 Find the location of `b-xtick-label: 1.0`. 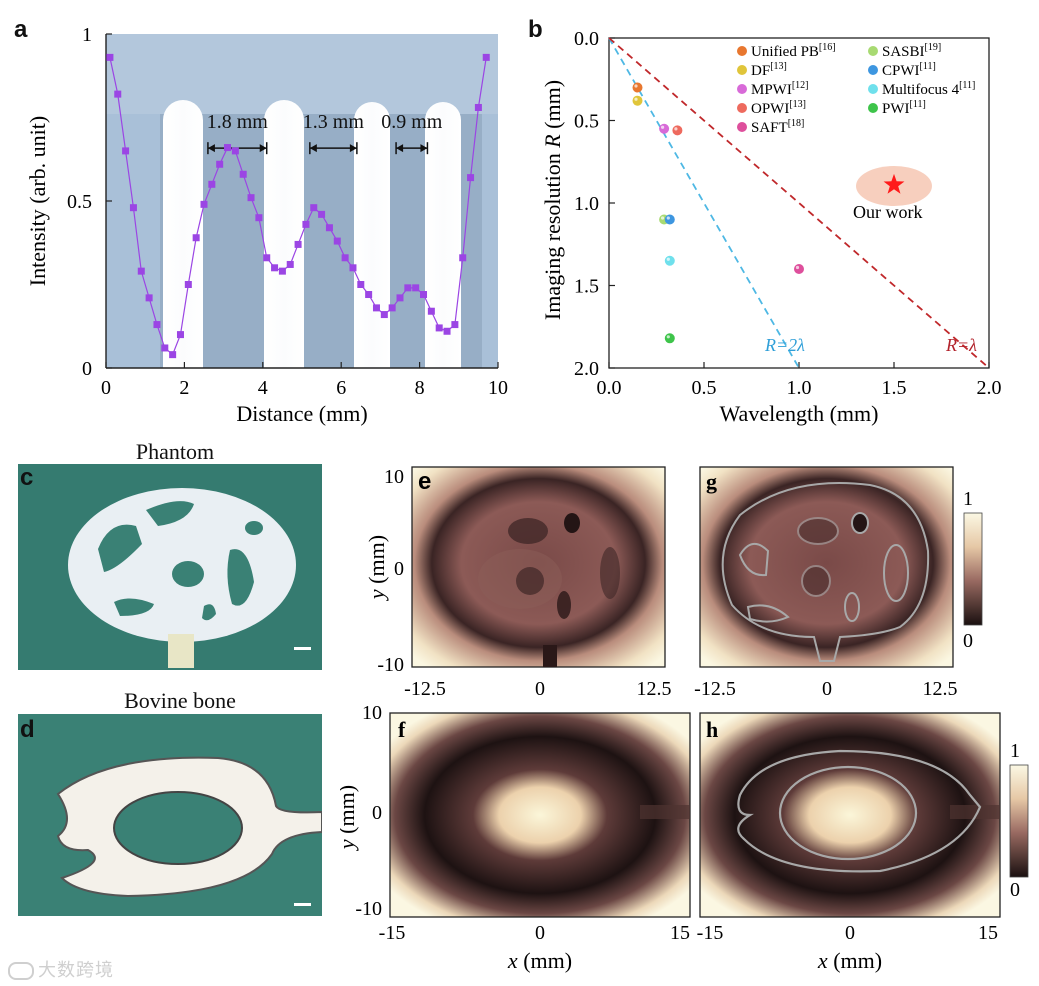

b-xtick-label: 1.0 is located at coordinates (799, 388).